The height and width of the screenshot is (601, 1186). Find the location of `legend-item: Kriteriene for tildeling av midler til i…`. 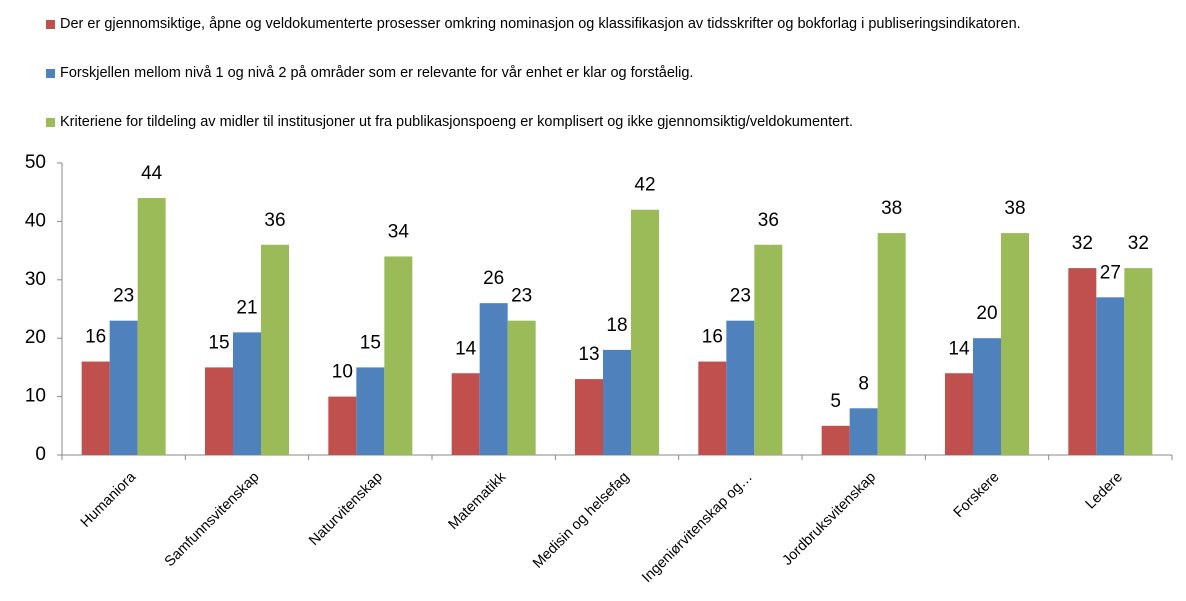

legend-item: Kriteriene for tildeling av midler til i… is located at coordinates (449, 122).